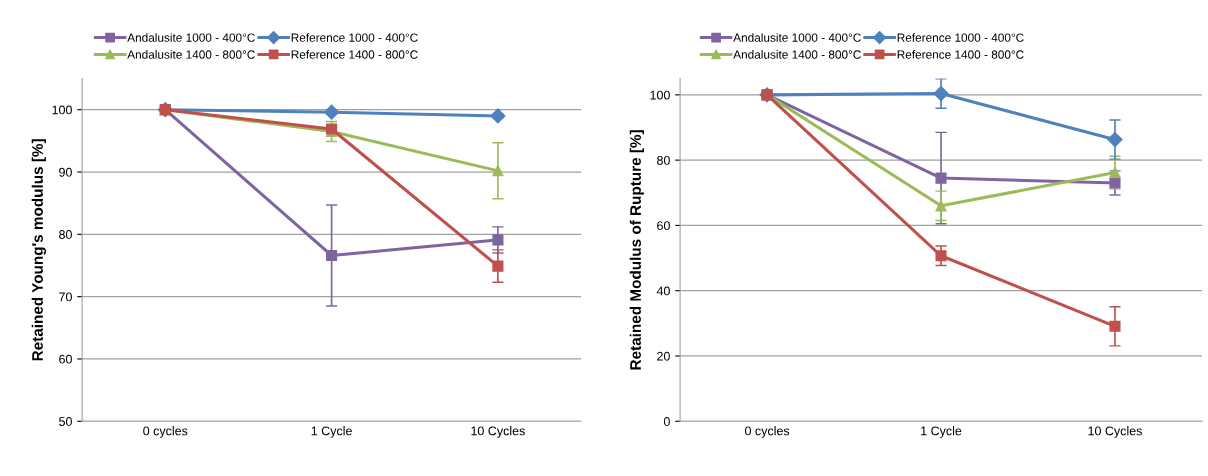 This screenshot has height=476, width=1208. Describe the element at coordinates (663, 356) in the screenshot. I see `y-tick-label: 20` at that location.